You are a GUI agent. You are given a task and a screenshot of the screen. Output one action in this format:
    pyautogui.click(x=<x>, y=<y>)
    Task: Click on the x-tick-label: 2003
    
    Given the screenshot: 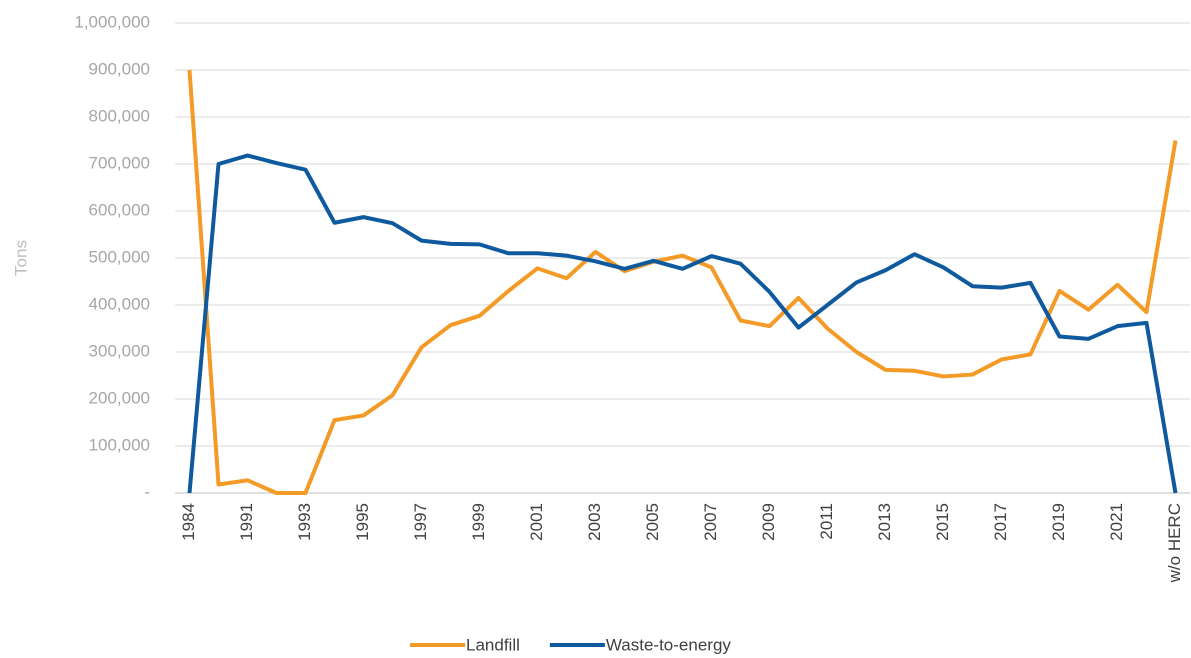 What is the action you would take?
    pyautogui.click(x=594, y=522)
    